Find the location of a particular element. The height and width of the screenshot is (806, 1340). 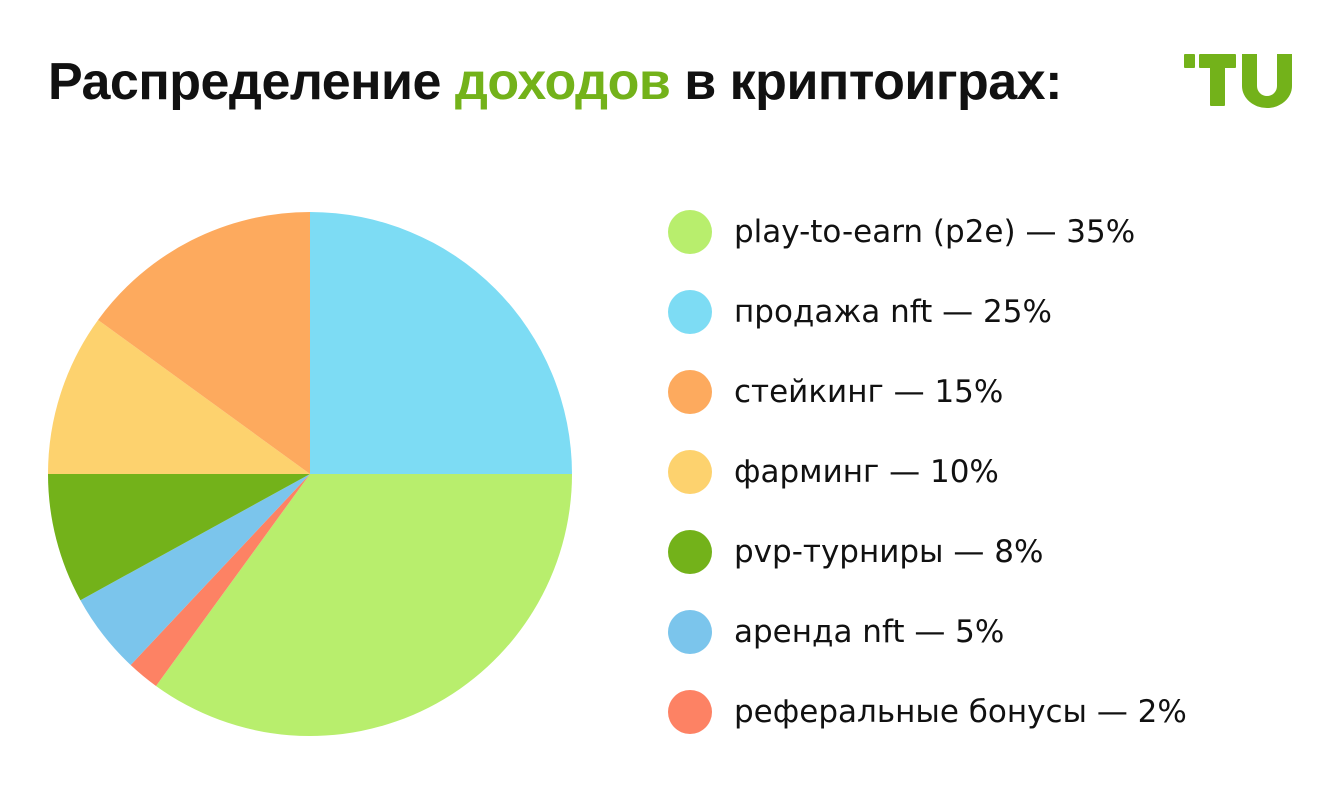

title-accent-word: доходов is located at coordinates (562, 82).